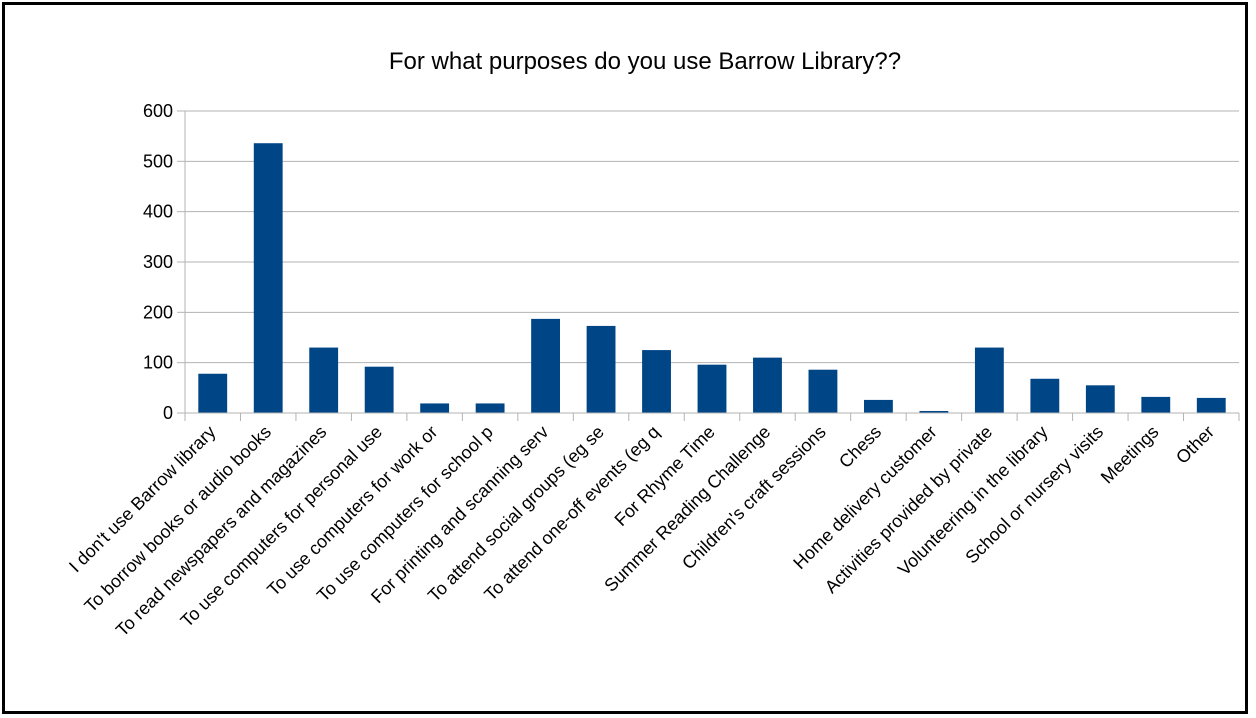  What do you see at coordinates (168, 413) in the screenshot?
I see `y-tick-label: 0` at bounding box center [168, 413].